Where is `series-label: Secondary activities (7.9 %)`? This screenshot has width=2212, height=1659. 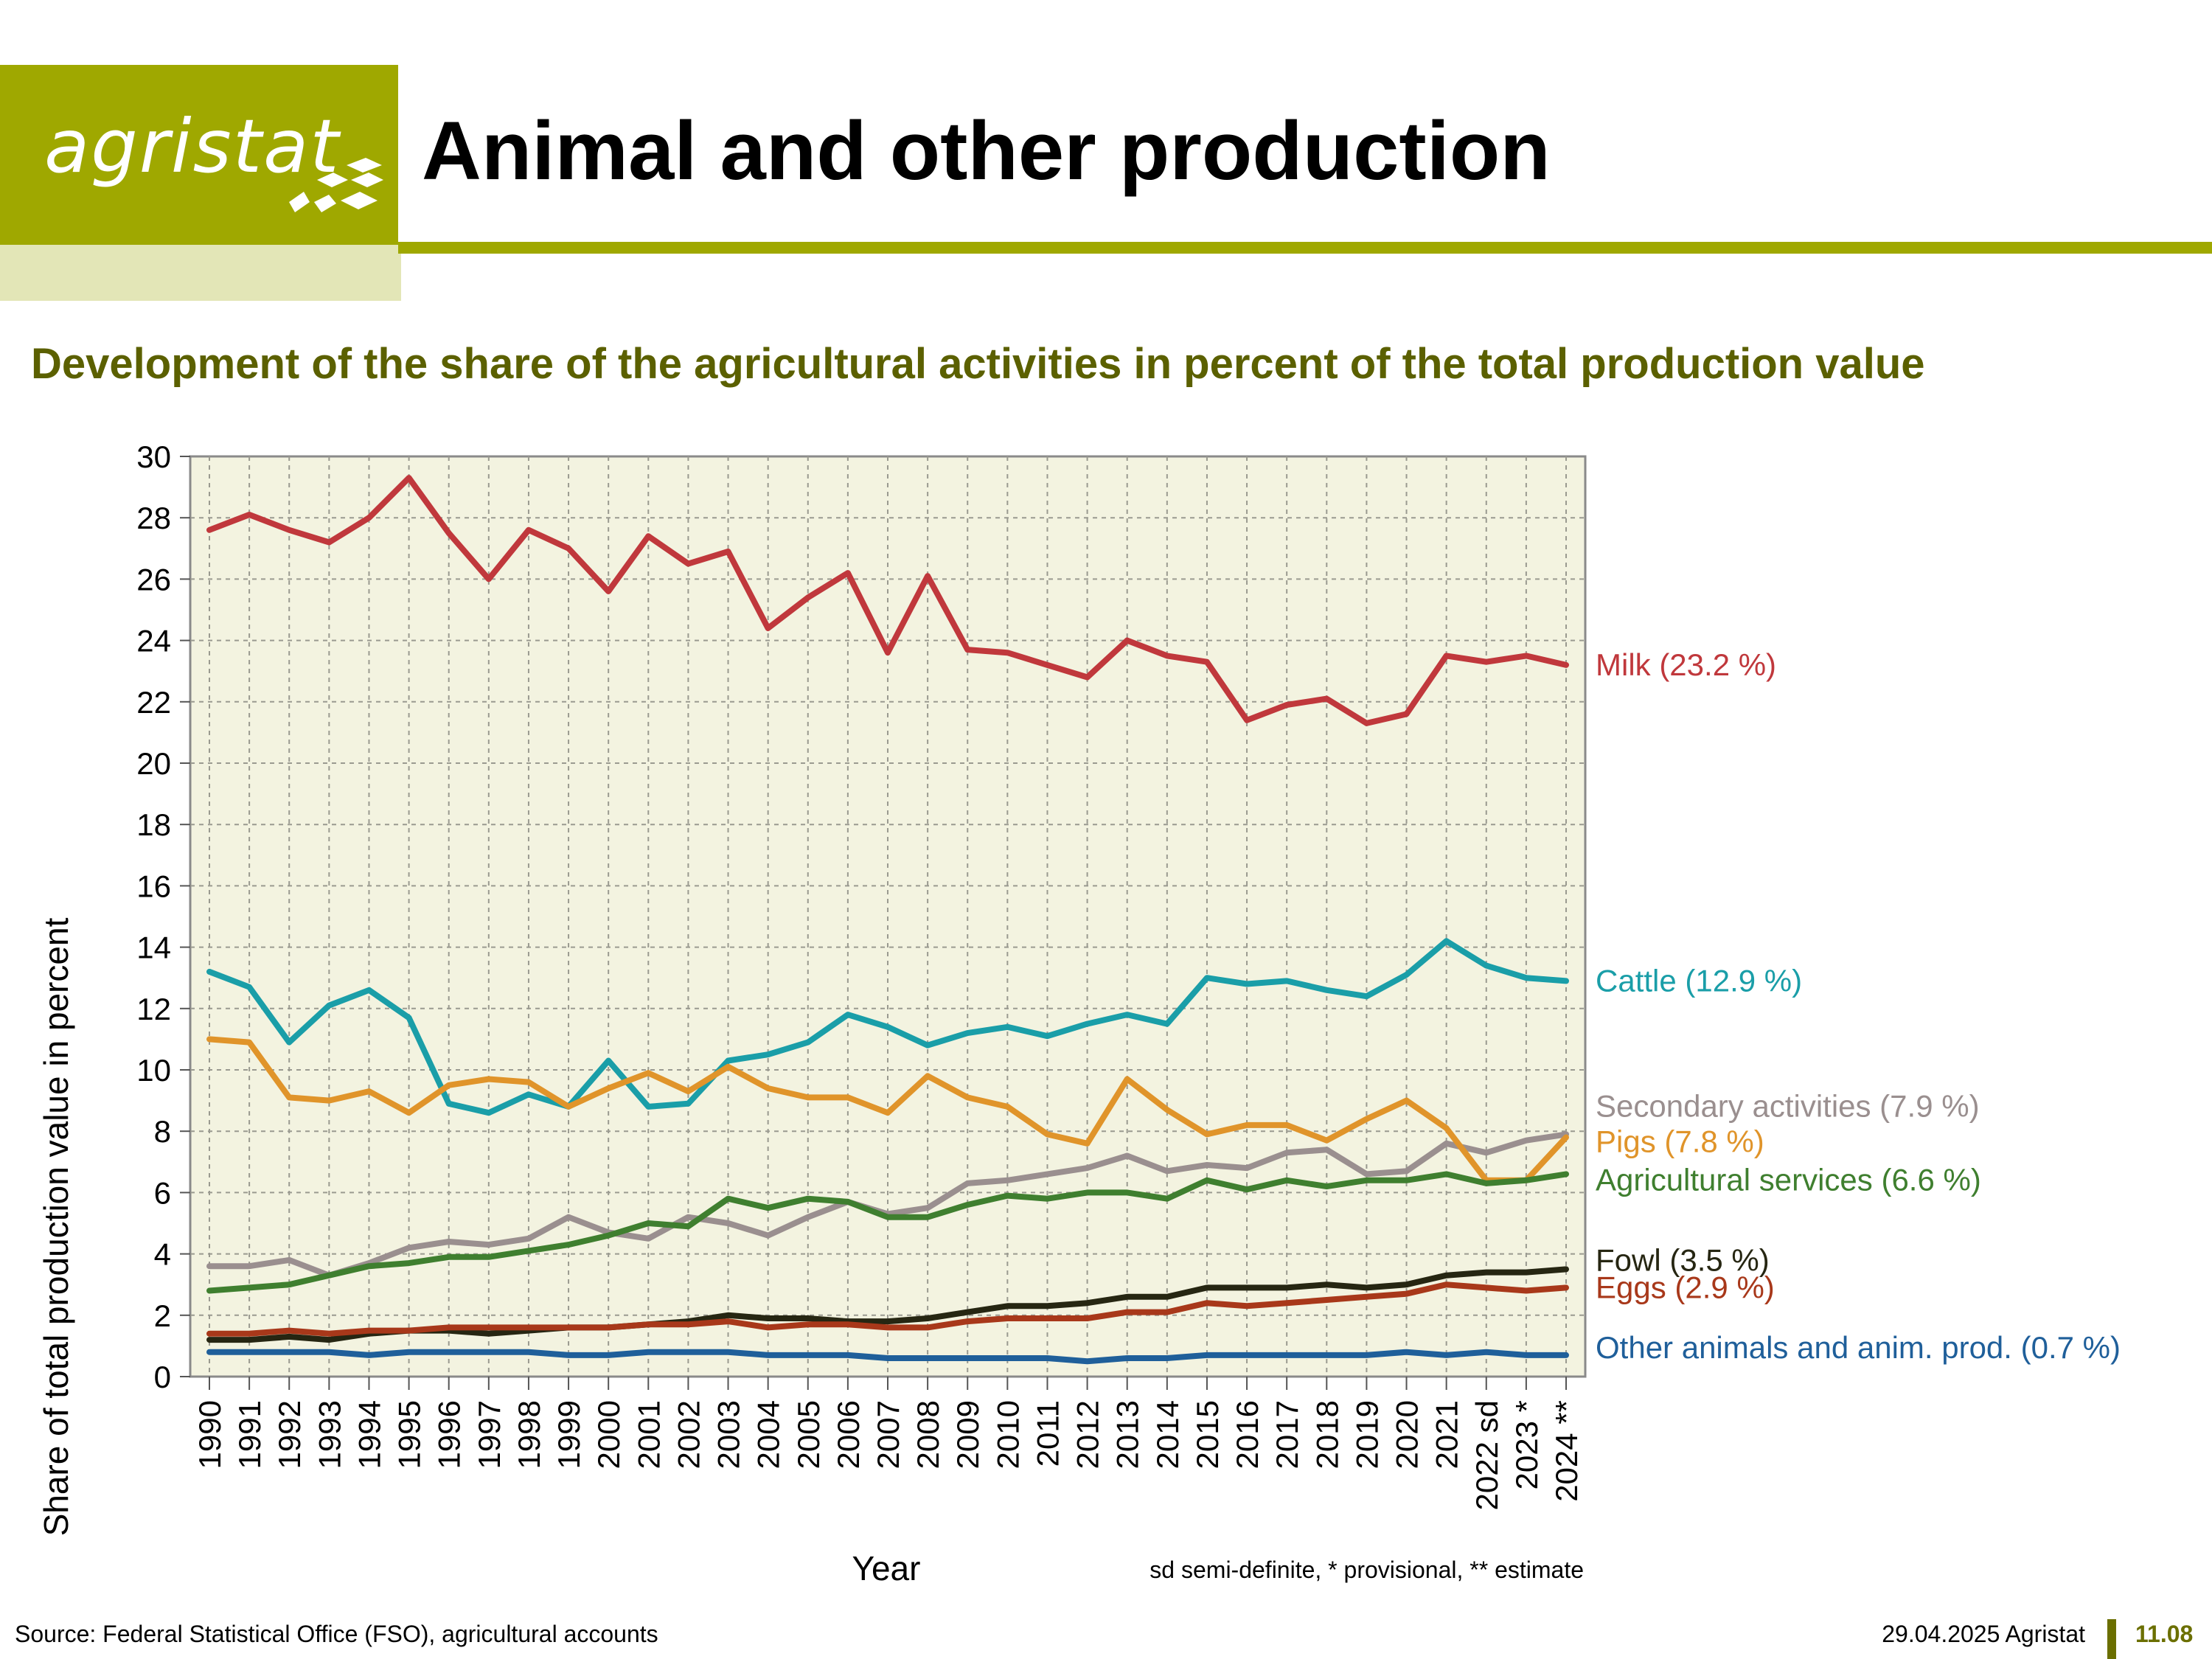 series-label: Secondary activities (7.9 %) is located at coordinates (1788, 1105).